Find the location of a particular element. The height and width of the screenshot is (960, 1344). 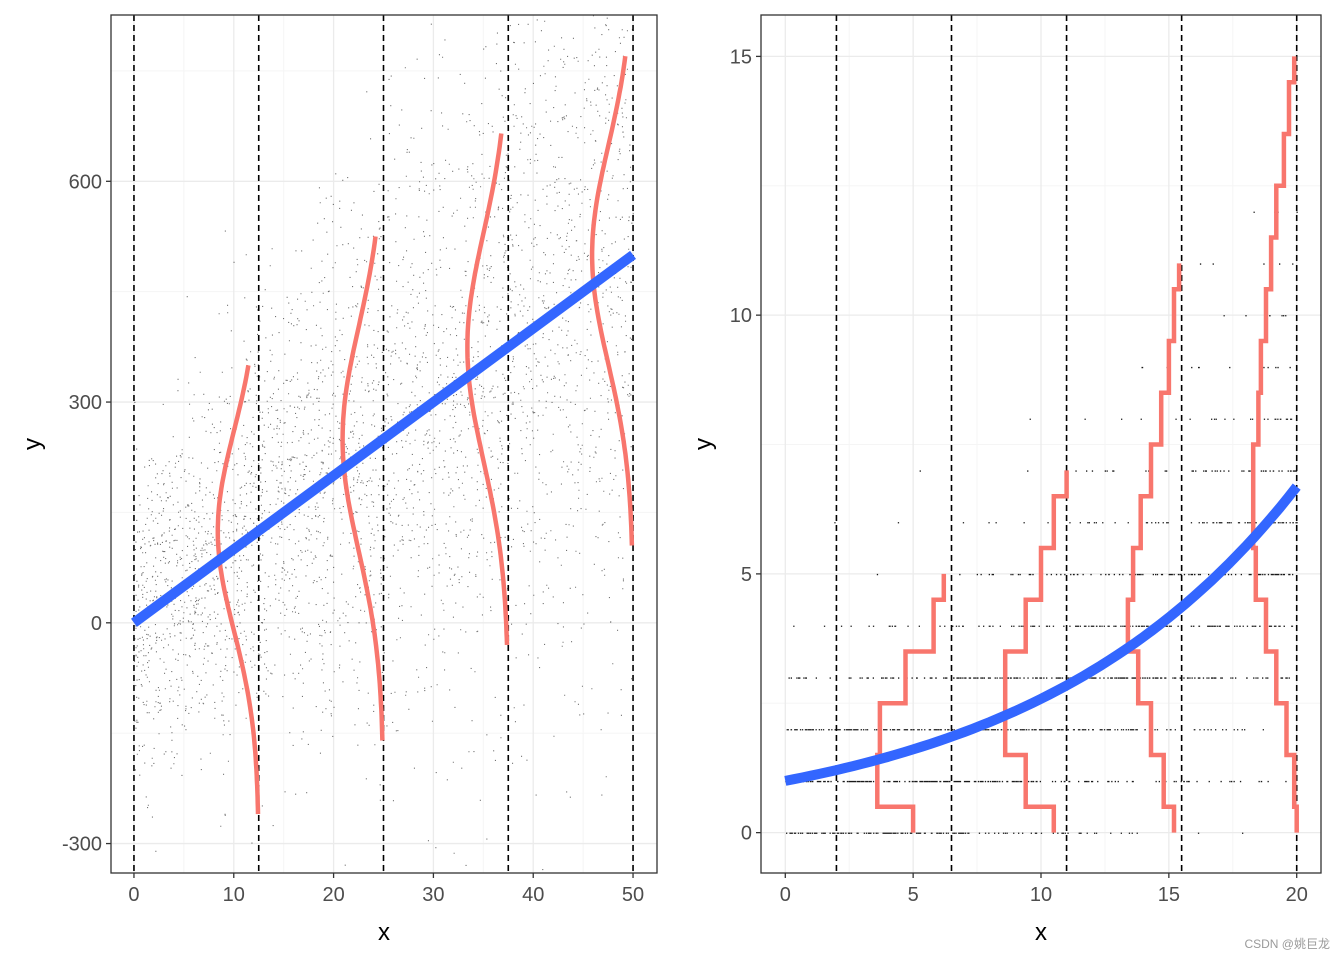

left-fit-line is located at coordinates (383, 438).